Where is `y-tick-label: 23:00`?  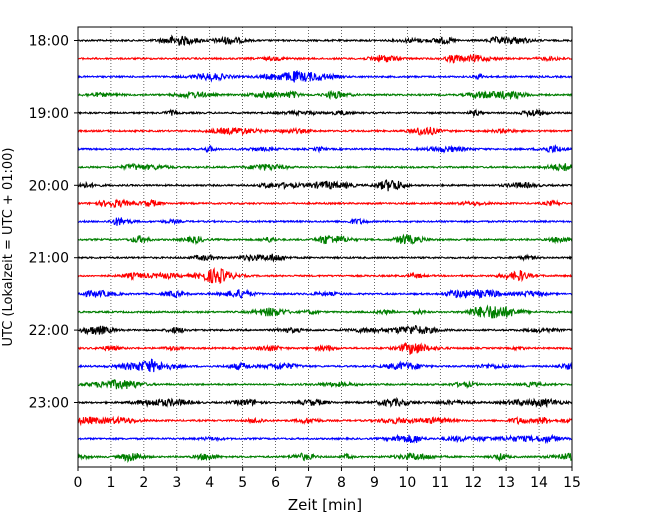 y-tick-label: 23:00 is located at coordinates (49, 404).